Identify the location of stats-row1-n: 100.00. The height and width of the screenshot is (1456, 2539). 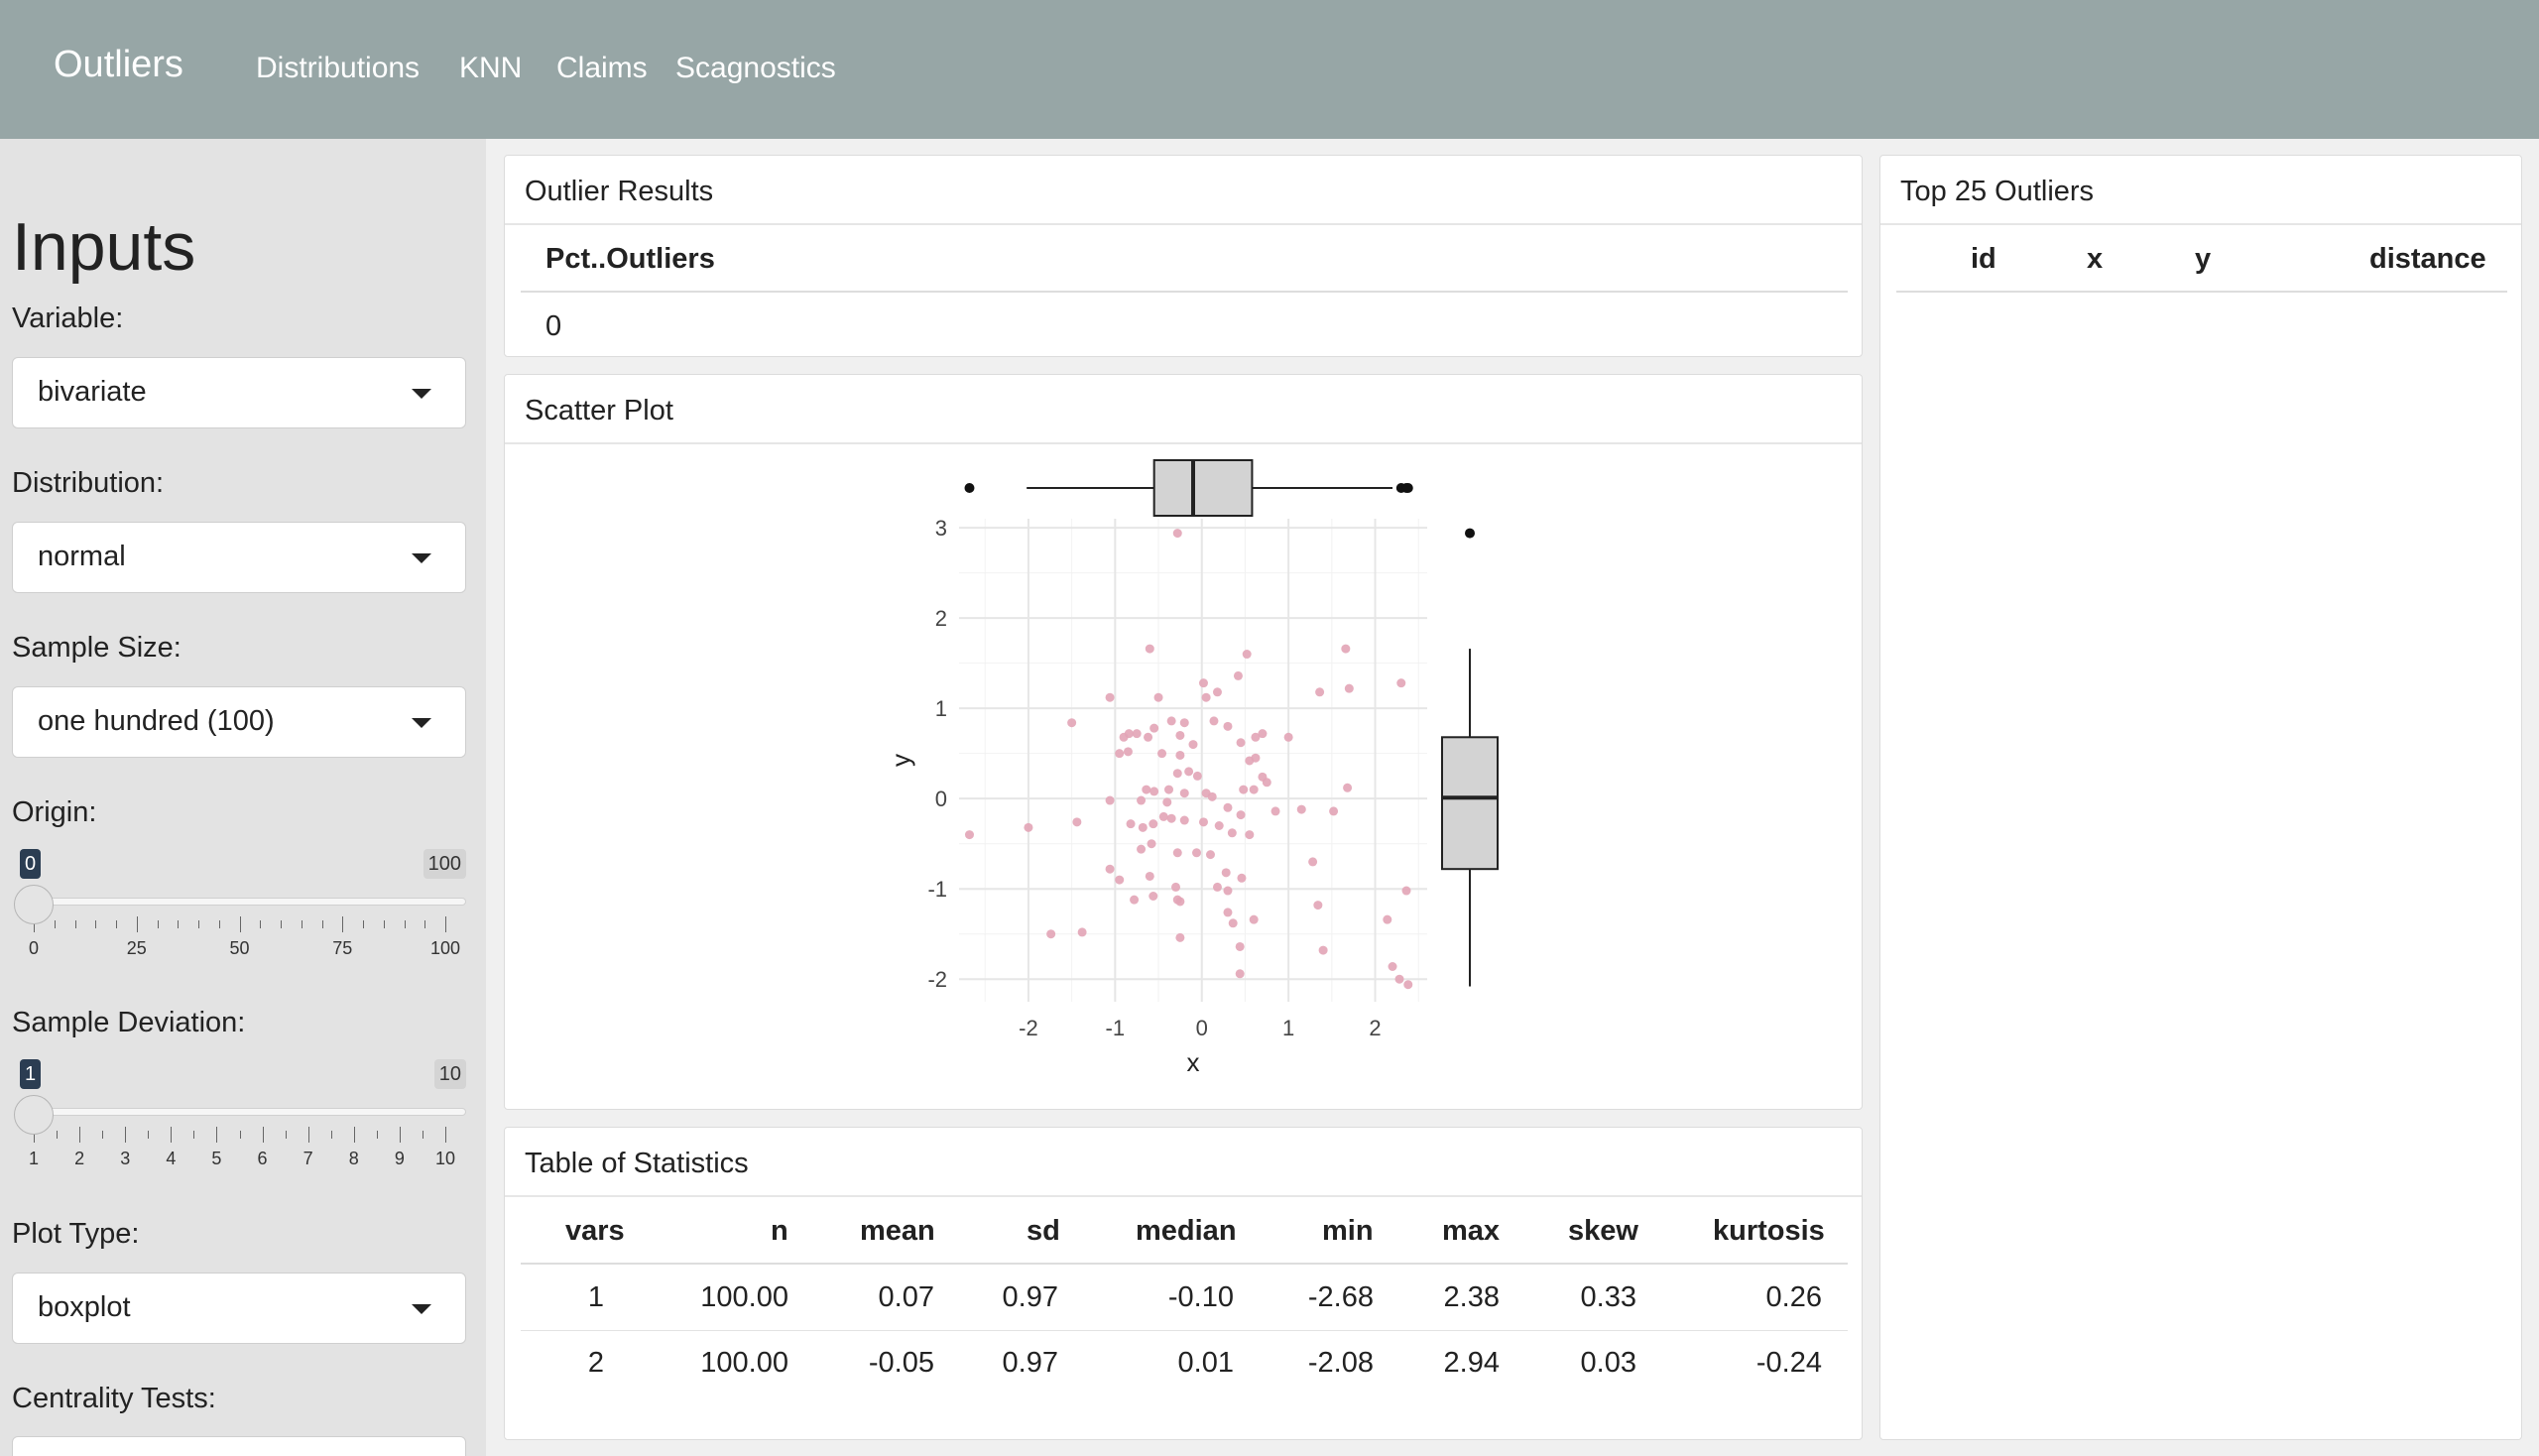
(744, 1297).